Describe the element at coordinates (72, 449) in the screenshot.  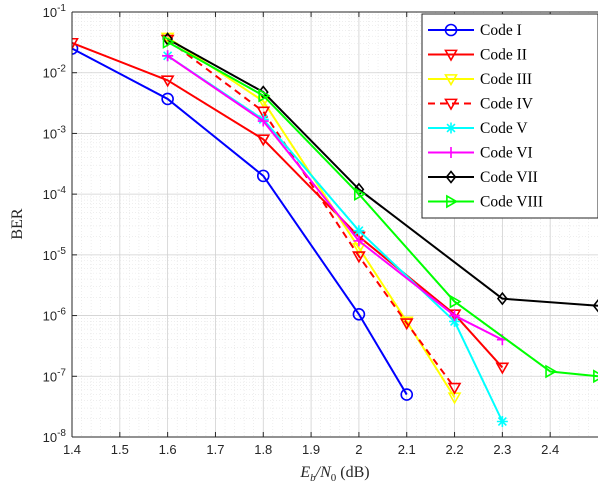
I see `x-tick-label: 1.4` at that location.